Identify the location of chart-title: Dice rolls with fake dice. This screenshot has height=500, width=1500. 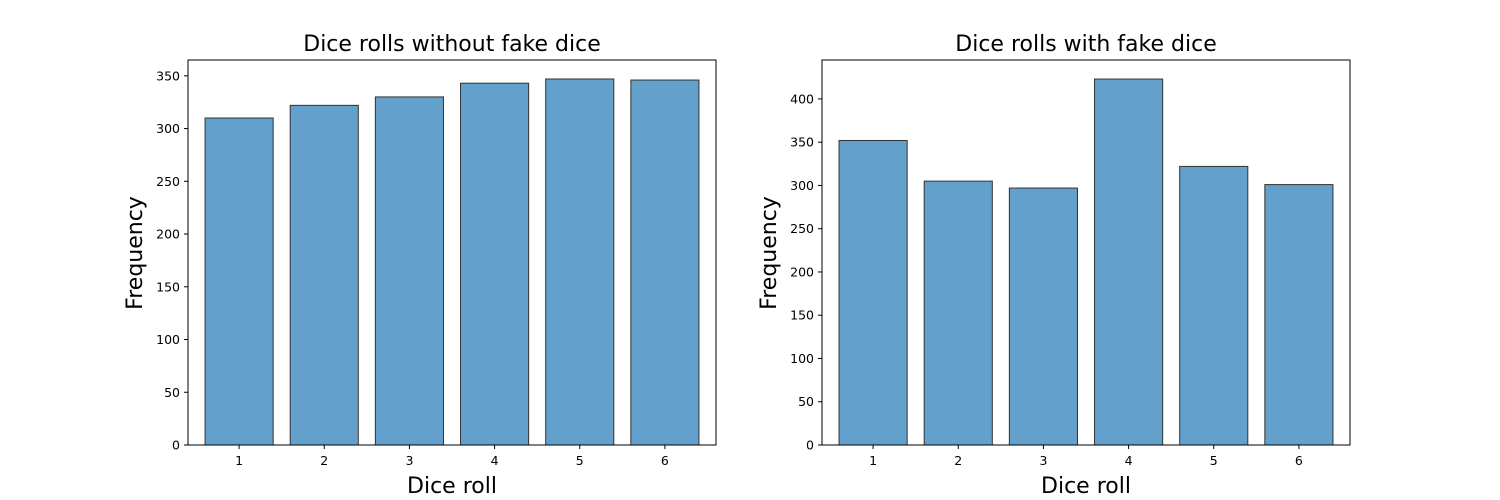
(1085, 44).